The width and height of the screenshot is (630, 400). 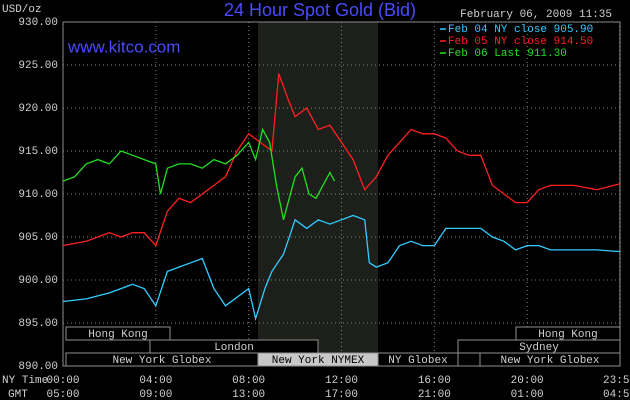 What do you see at coordinates (38, 152) in the screenshot?
I see `y-tick-label: 915.00` at bounding box center [38, 152].